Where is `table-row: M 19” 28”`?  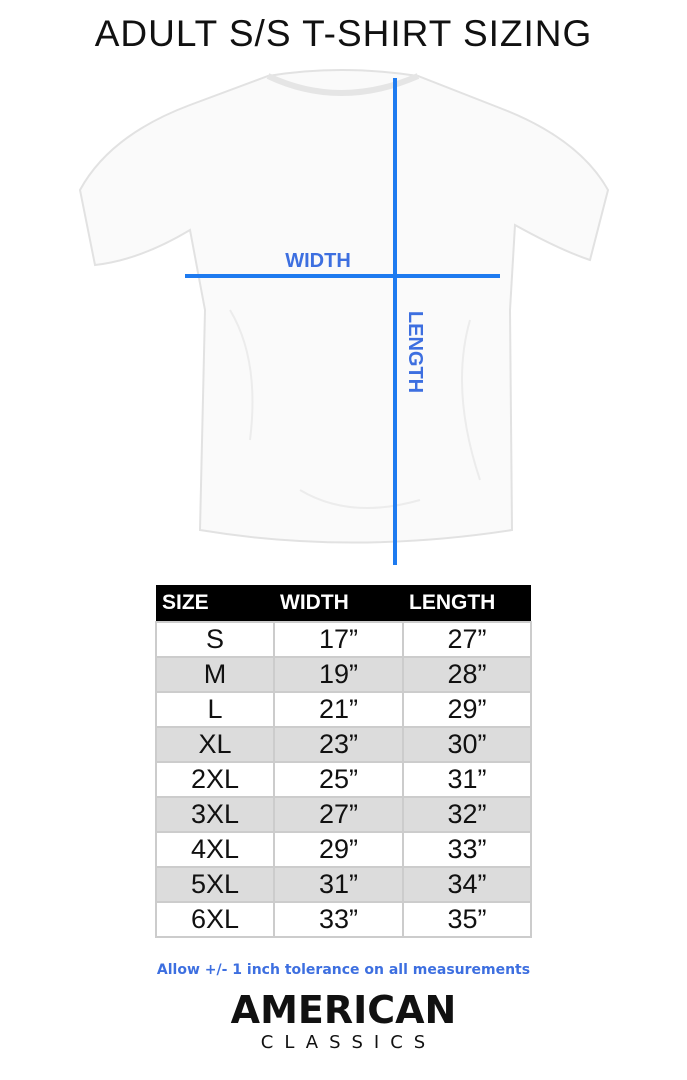 table-row: M 19” 28” is located at coordinates (343, 674).